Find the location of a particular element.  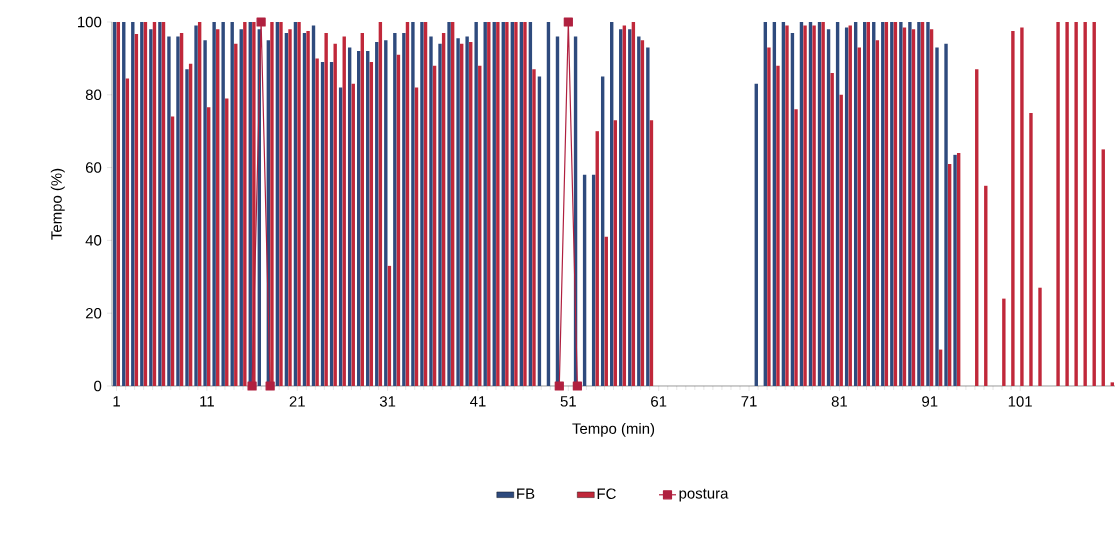

x-tick-label: 81 is located at coordinates (839, 401).